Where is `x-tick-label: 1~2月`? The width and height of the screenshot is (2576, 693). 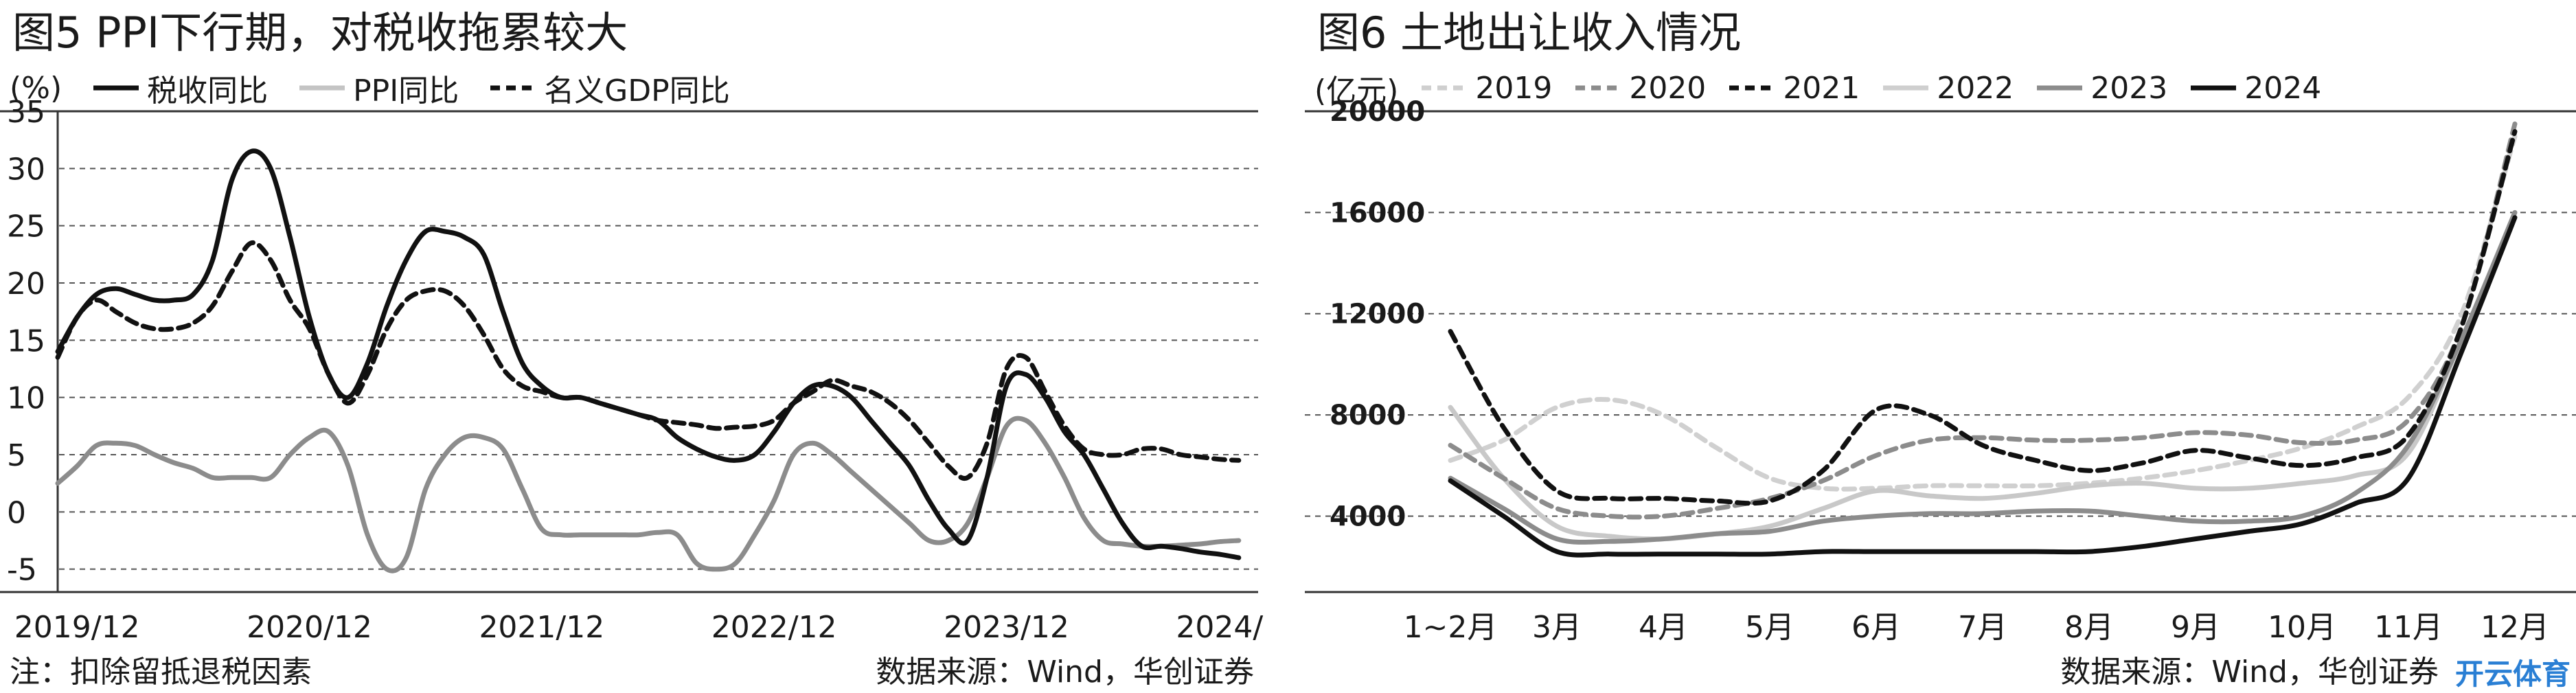
x-tick-label: 1~2月 is located at coordinates (1451, 627).